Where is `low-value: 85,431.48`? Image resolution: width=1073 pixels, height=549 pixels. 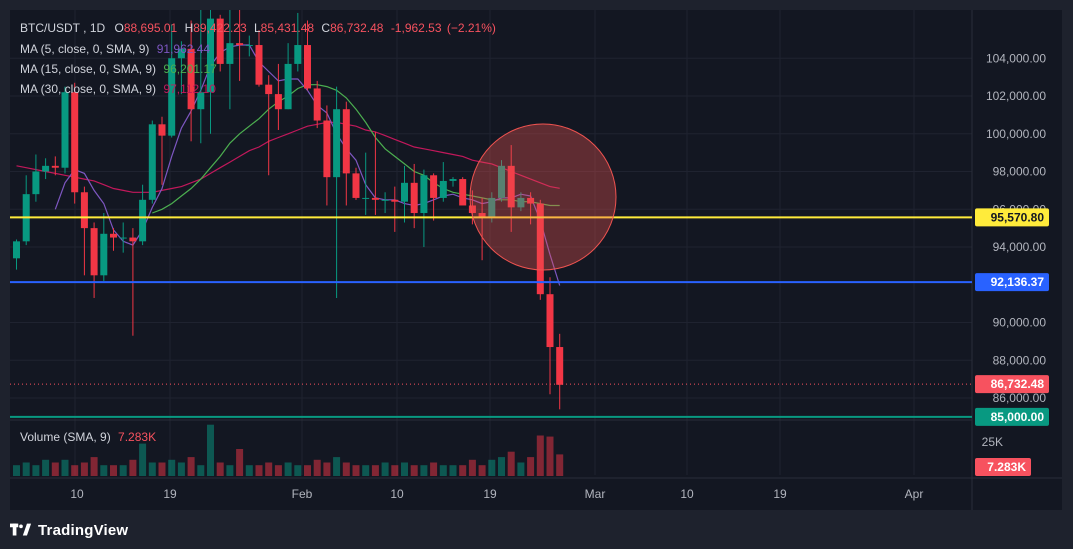 low-value: 85,431.48 is located at coordinates (287, 28).